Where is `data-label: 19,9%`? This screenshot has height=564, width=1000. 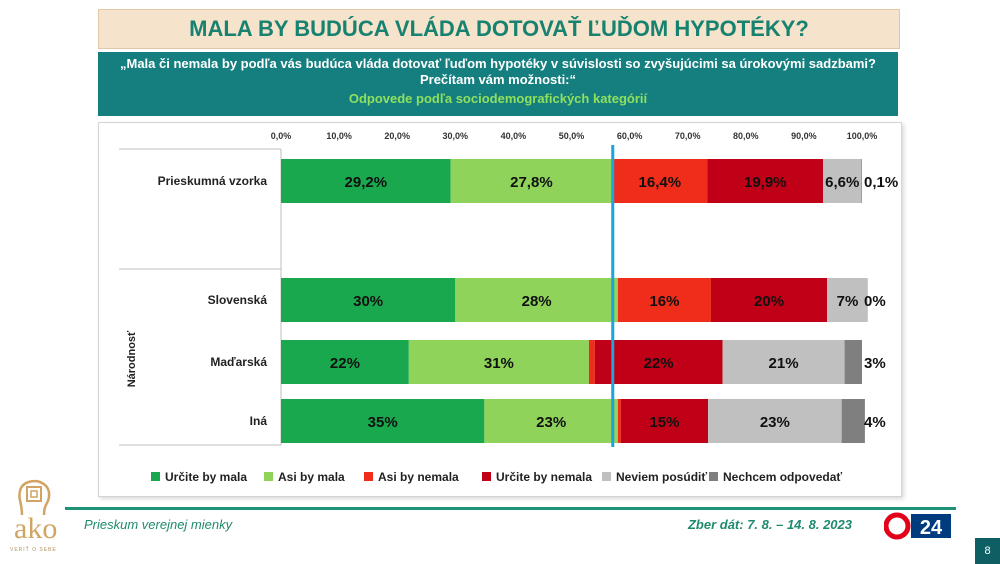
data-label: 19,9% is located at coordinates (765, 182).